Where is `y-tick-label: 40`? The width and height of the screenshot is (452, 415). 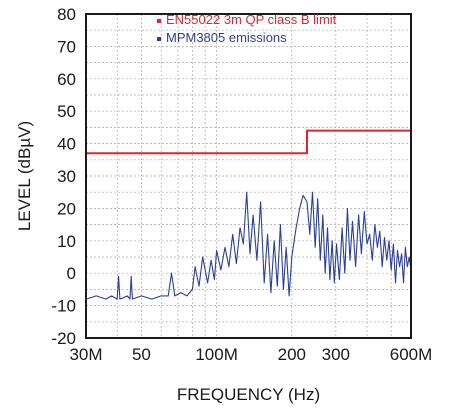 y-tick-label: 40 is located at coordinates (66, 144).